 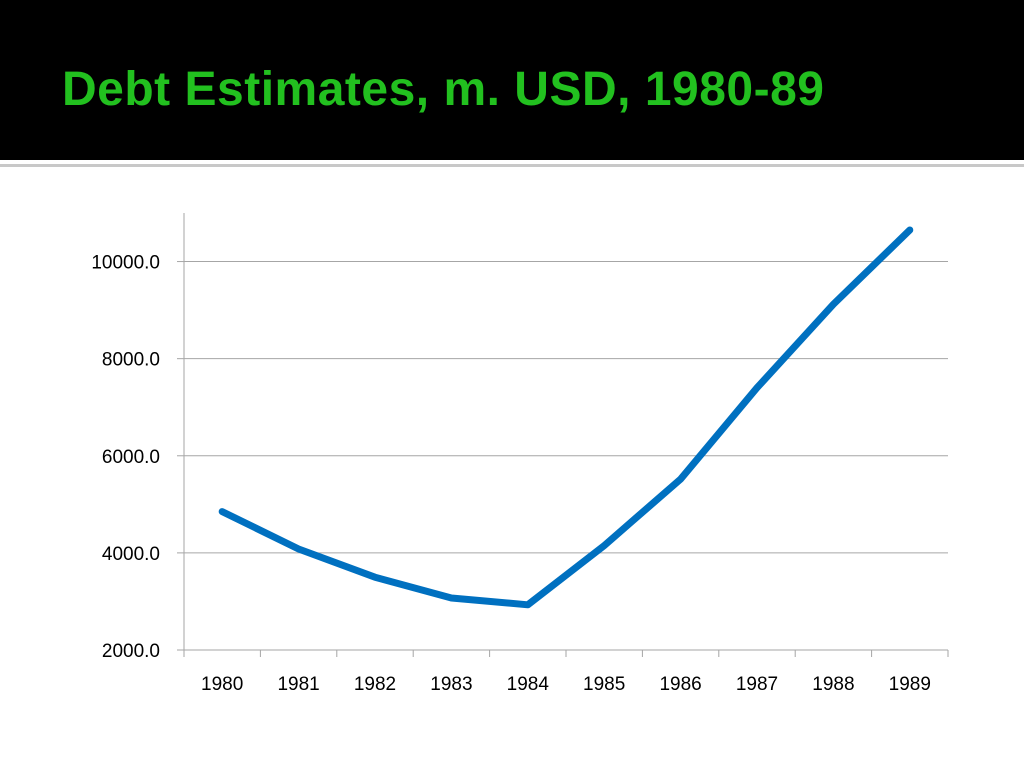 I want to click on y-tick-label: 4000.0, so click(x=131, y=554).